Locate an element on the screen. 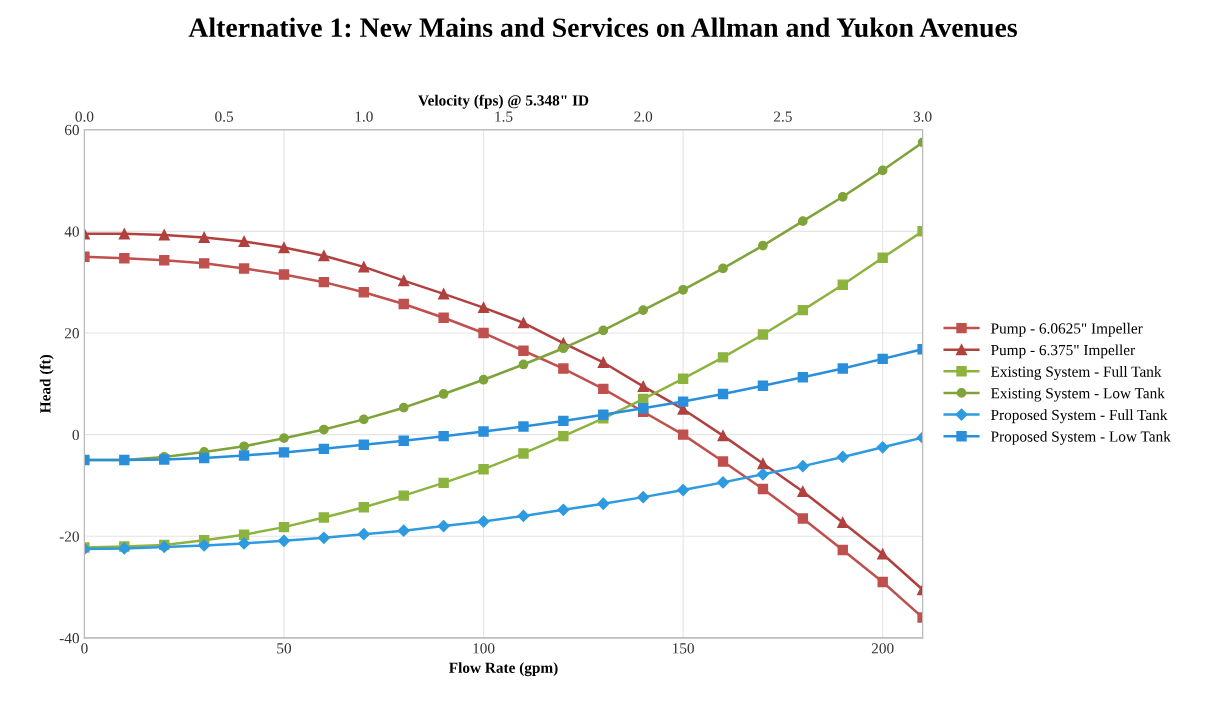  y-tick-label: 20 is located at coordinates (71, 333).